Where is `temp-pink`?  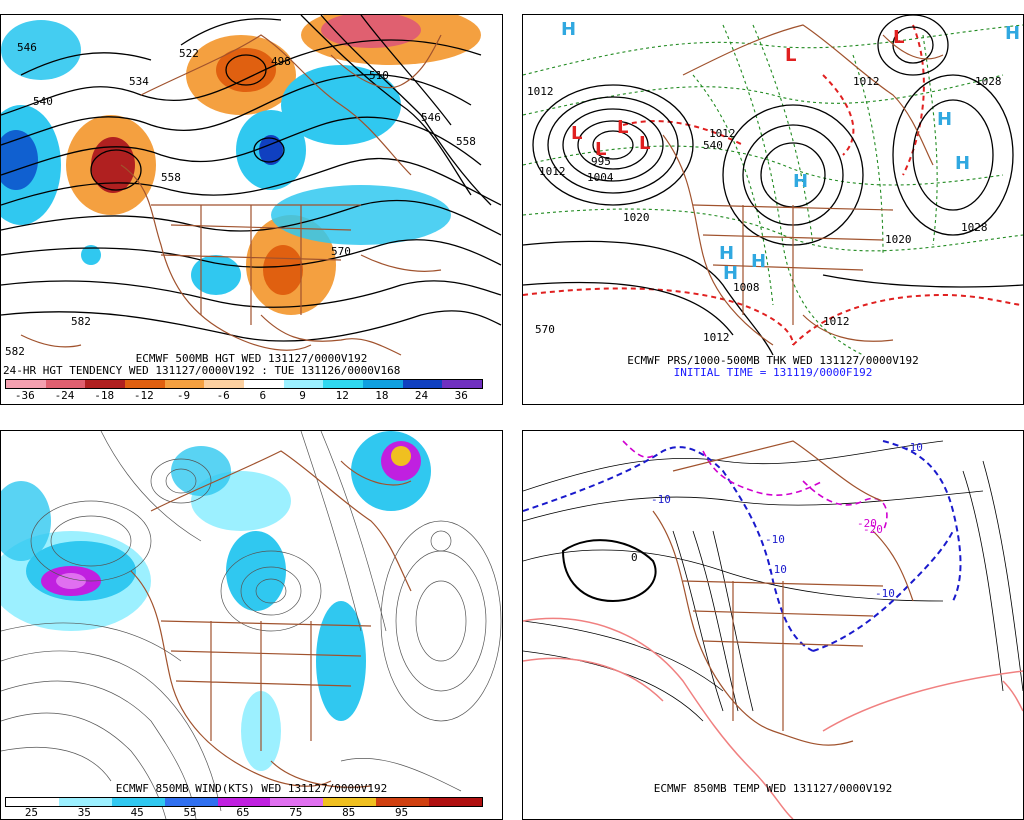
temp-pink is located at coordinates (773, 718).